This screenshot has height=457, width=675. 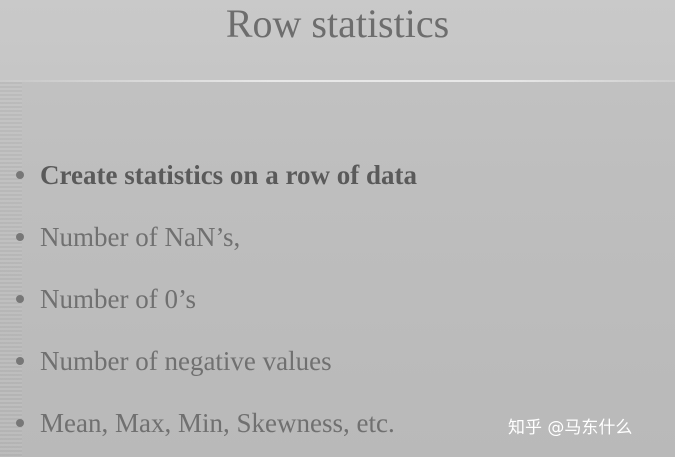 I want to click on bullet-item: Number of negative values, so click(x=330, y=358).